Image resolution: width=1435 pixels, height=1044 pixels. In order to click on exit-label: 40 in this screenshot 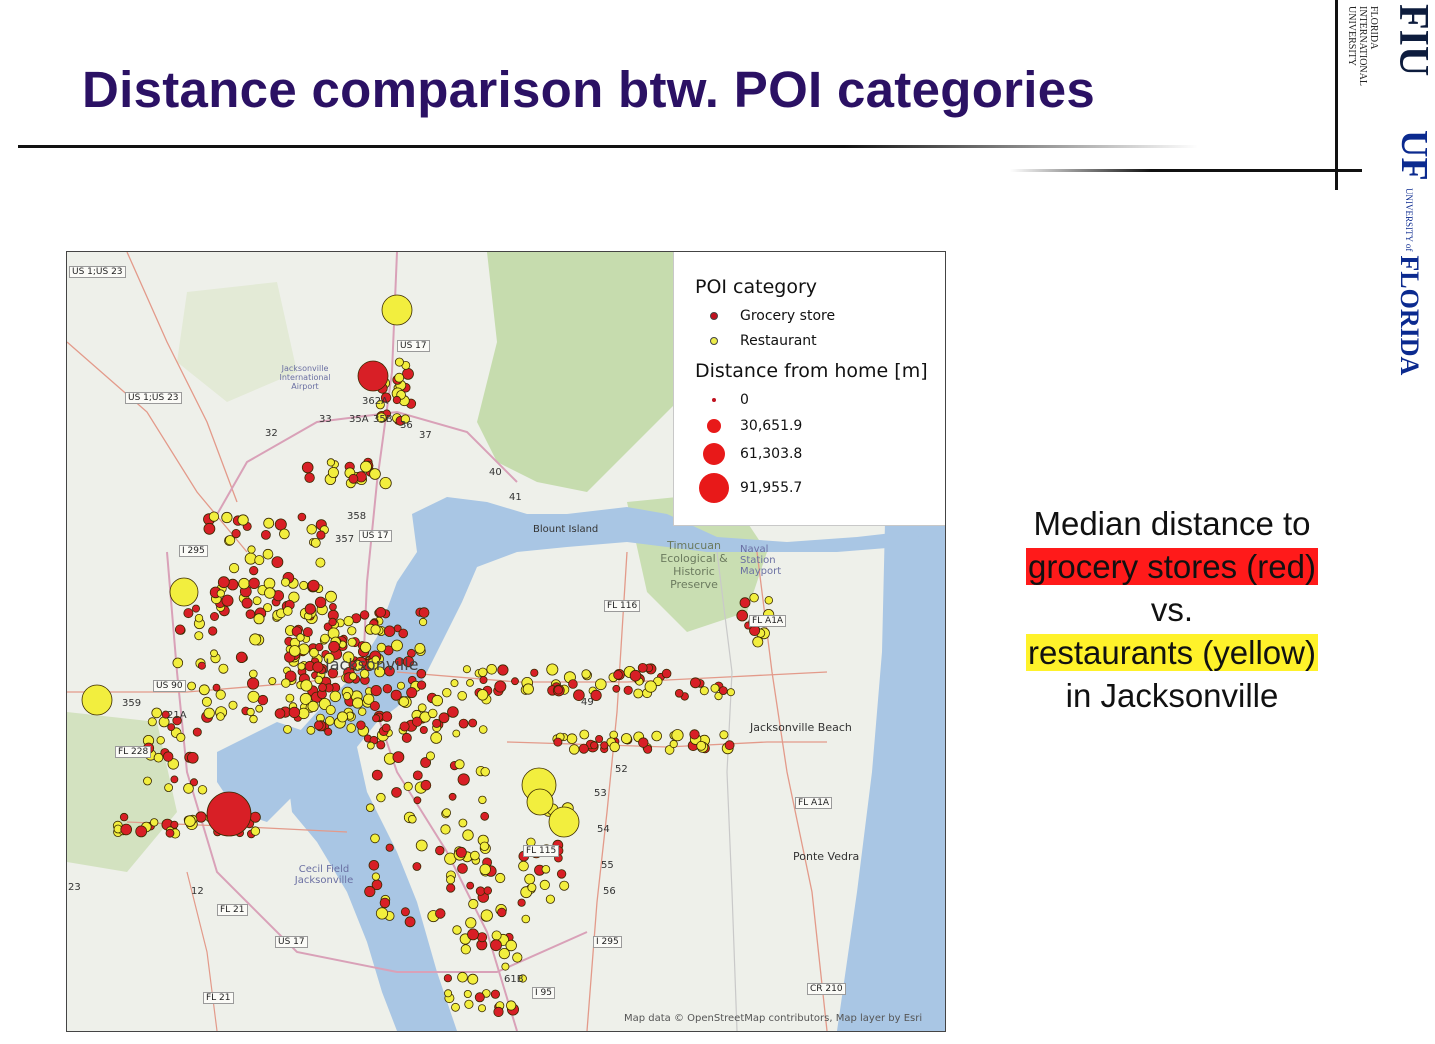, I will do `click(495, 472)`.